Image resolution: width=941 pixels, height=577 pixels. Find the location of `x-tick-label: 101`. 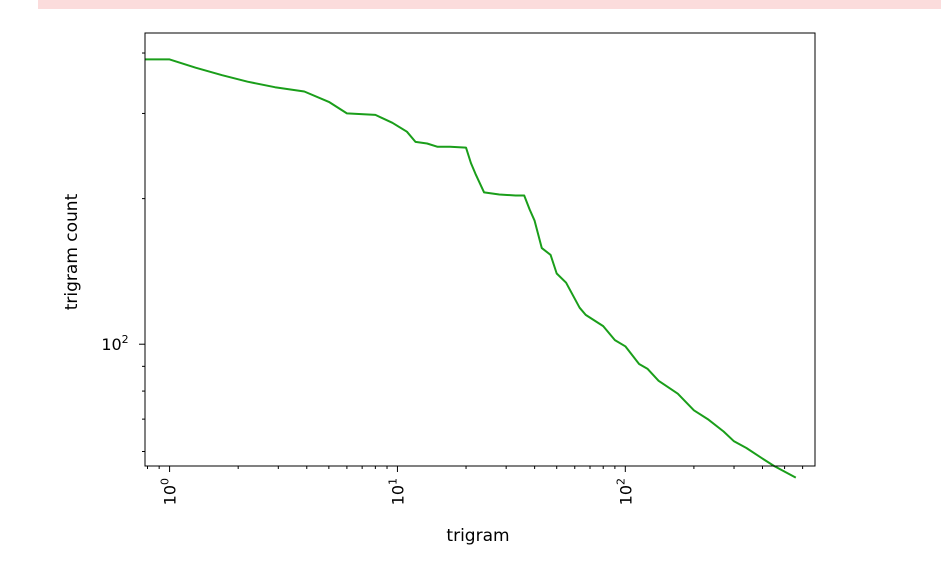

x-tick-label: 101 is located at coordinates (396, 491).